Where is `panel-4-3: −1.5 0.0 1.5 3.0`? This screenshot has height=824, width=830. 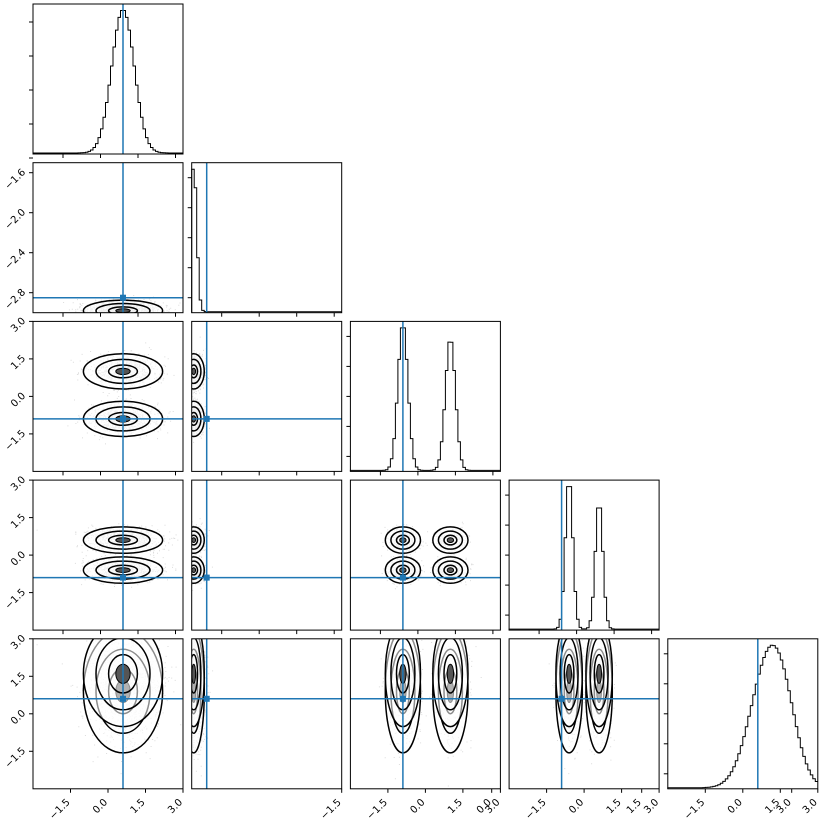 panel-4-3: −1.5 0.0 1.5 3.0 is located at coordinates (584, 730).